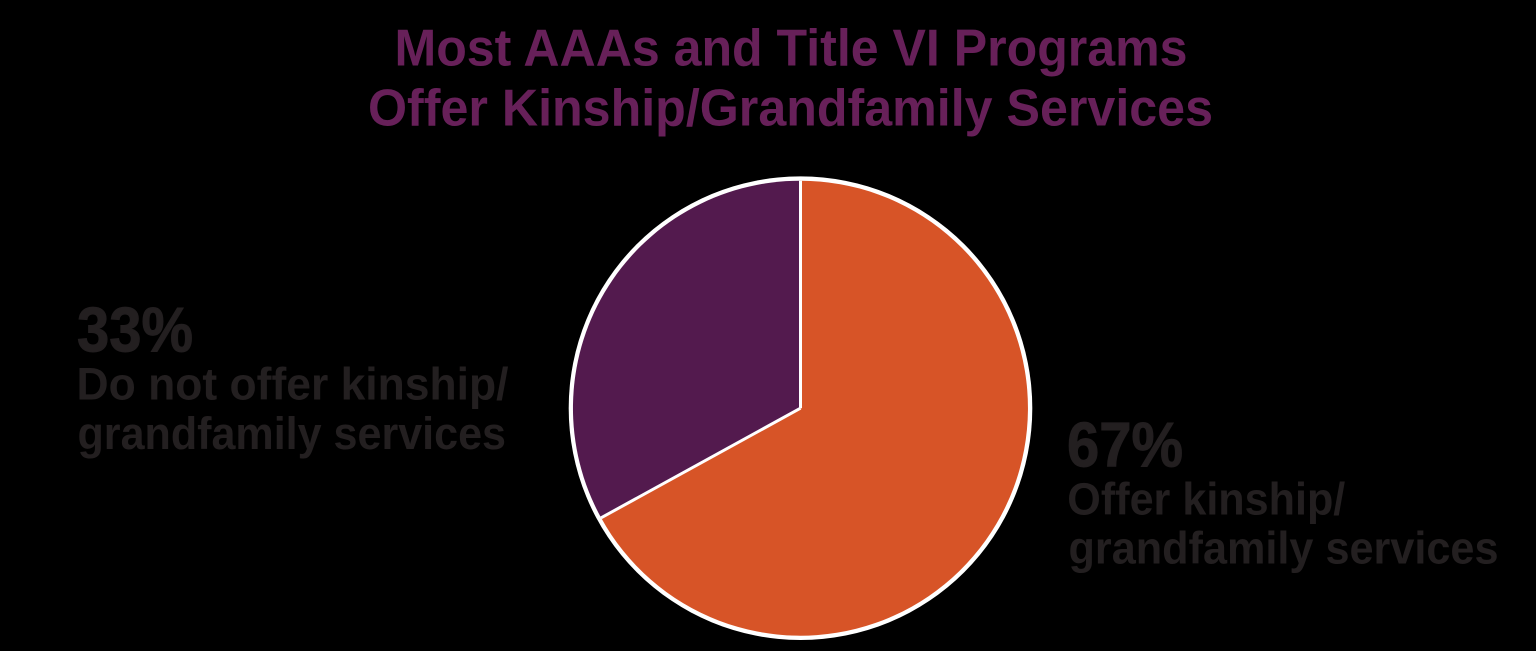 The image size is (1536, 651). Describe the element at coordinates (1206, 499) in the screenshot. I see `svg-text: Offer kinship/` at that location.